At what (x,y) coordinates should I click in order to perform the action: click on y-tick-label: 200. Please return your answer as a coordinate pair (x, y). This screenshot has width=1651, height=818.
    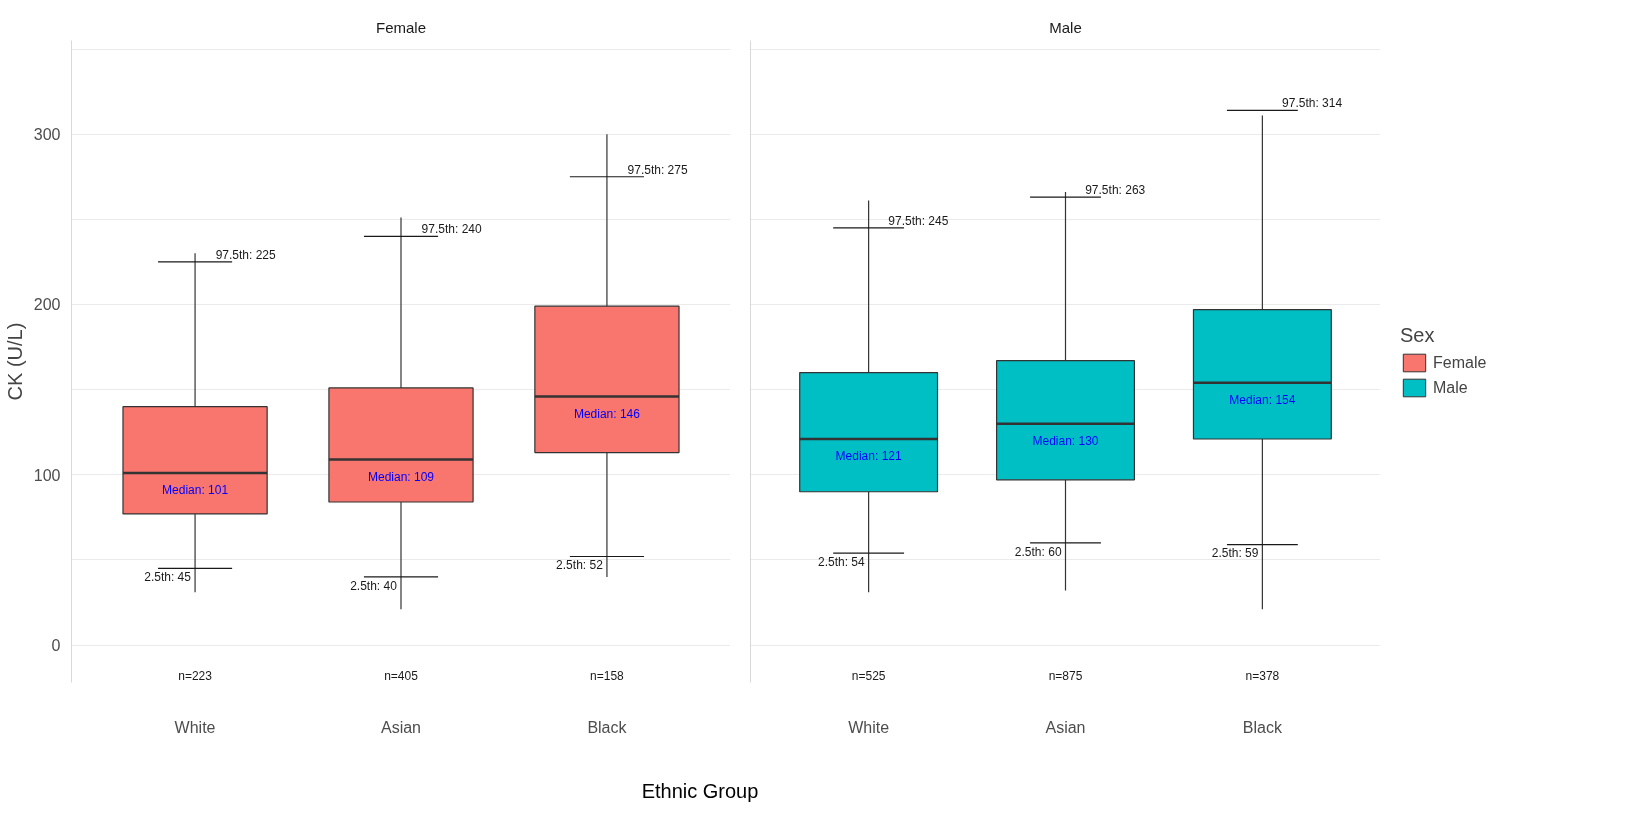
    Looking at the image, I should click on (47, 305).